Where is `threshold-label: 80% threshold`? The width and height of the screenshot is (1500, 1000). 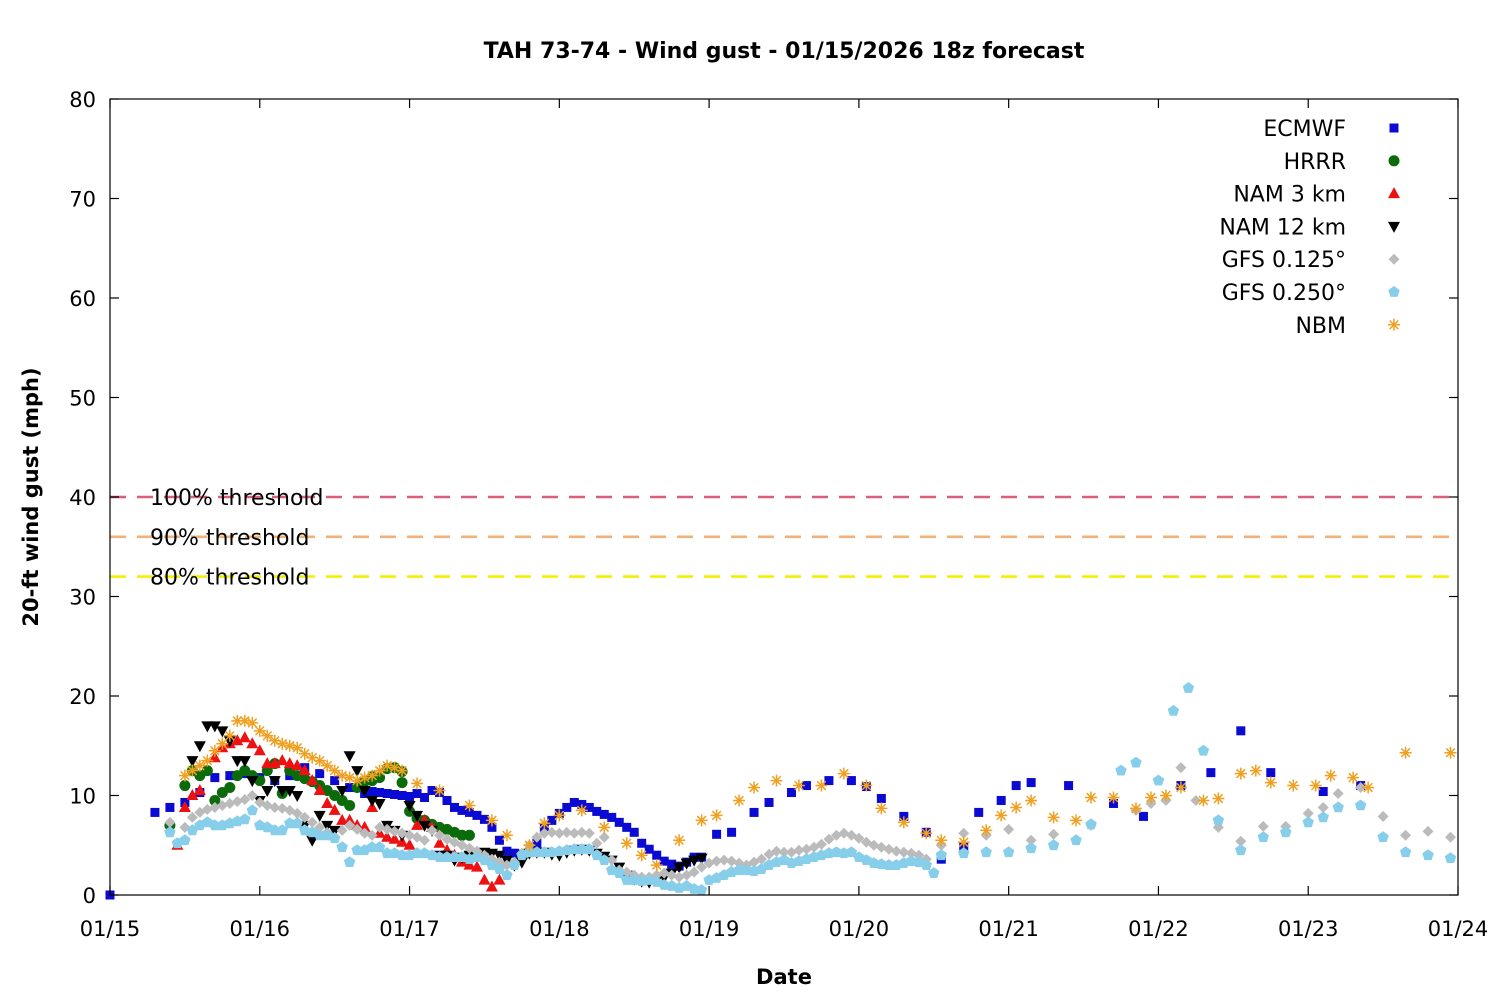 threshold-label: 80% threshold is located at coordinates (230, 578).